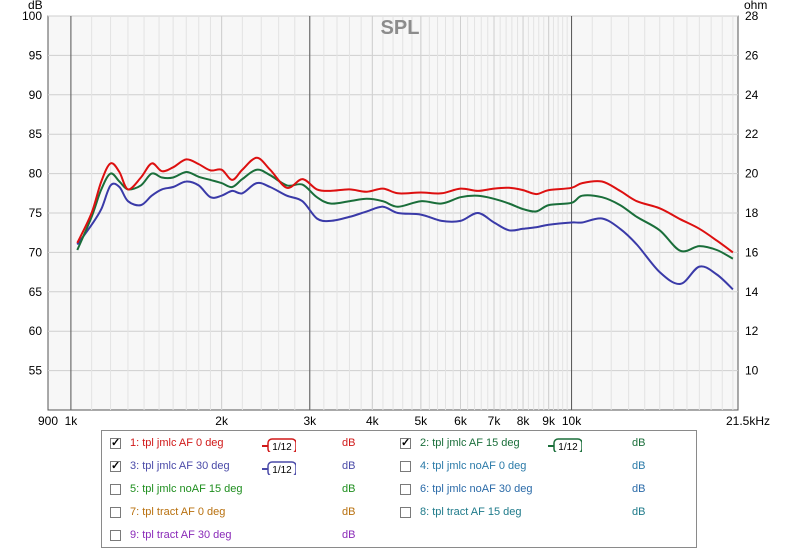  What do you see at coordinates (752, 331) in the screenshot?
I see `y-right-tick-label: 12` at bounding box center [752, 331].